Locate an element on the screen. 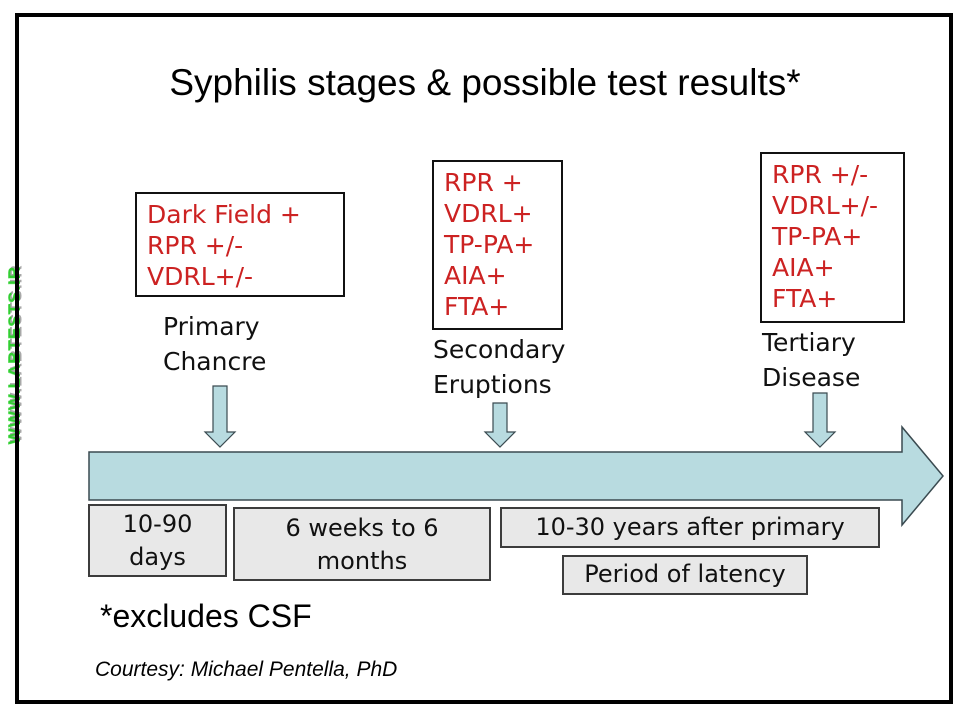  test-results-box-tertiary: RPR +/- VDRL+/- TP-PA+ AIA+ FTA+ is located at coordinates (832, 237).